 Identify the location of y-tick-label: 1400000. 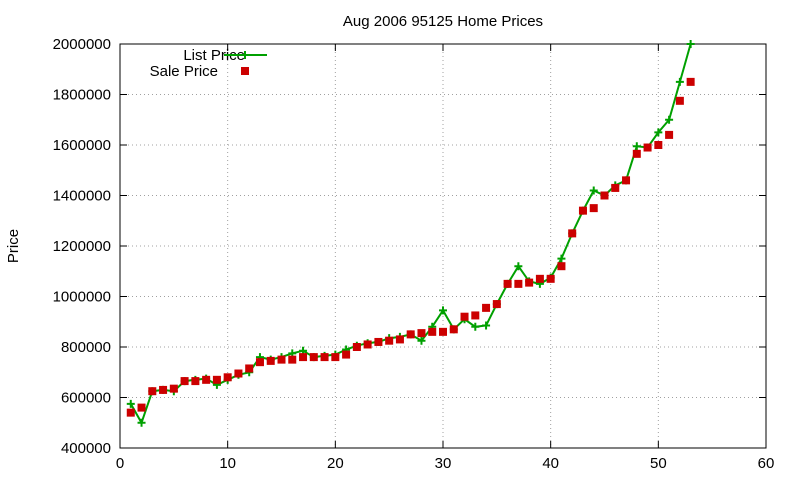
(82, 196).